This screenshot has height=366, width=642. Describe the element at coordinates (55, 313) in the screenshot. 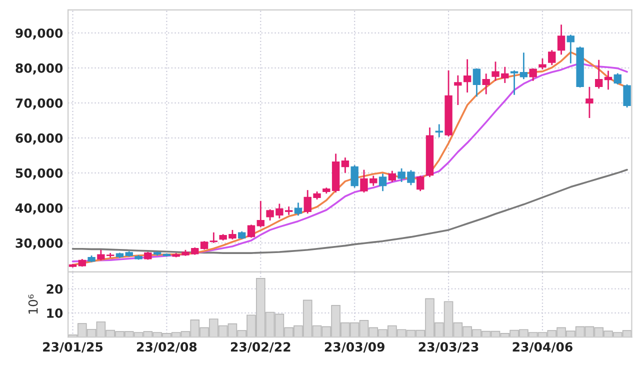

I see `y-tick-label: 10` at that location.